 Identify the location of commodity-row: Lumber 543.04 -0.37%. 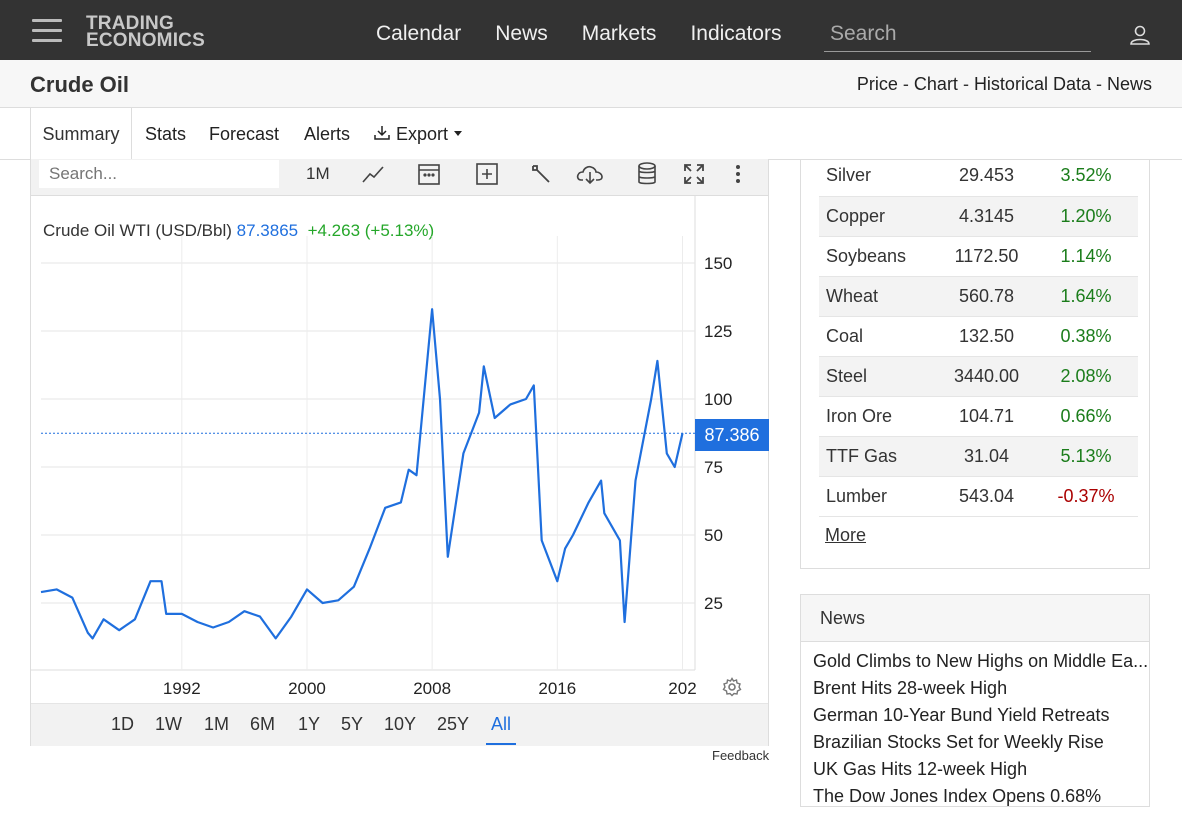
(978, 496).